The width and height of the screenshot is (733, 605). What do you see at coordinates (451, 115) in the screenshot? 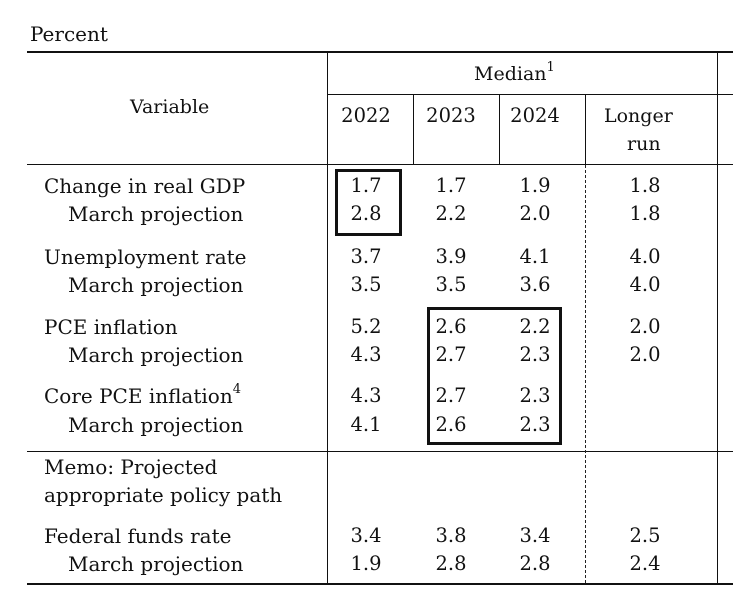
I see `year-2023-header: 2023` at bounding box center [451, 115].